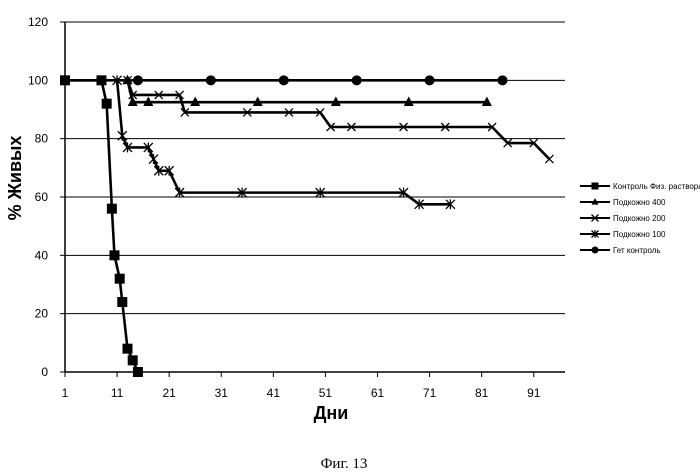  Describe the element at coordinates (222, 393) in the screenshot. I see `x-tick-label: 31` at that location.